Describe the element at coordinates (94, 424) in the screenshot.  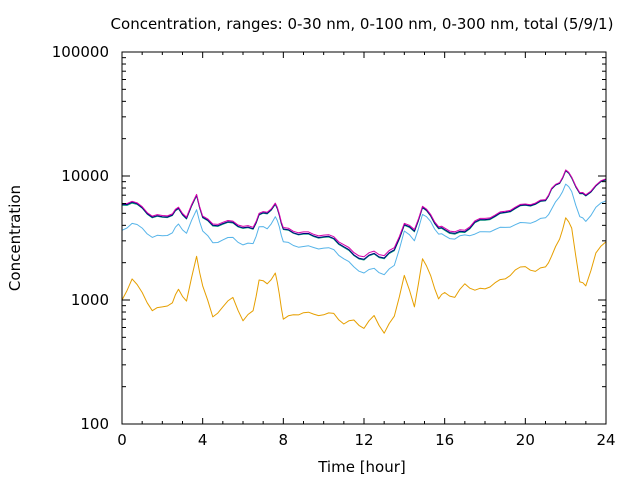
I see `y-tick-label: 100` at that location.